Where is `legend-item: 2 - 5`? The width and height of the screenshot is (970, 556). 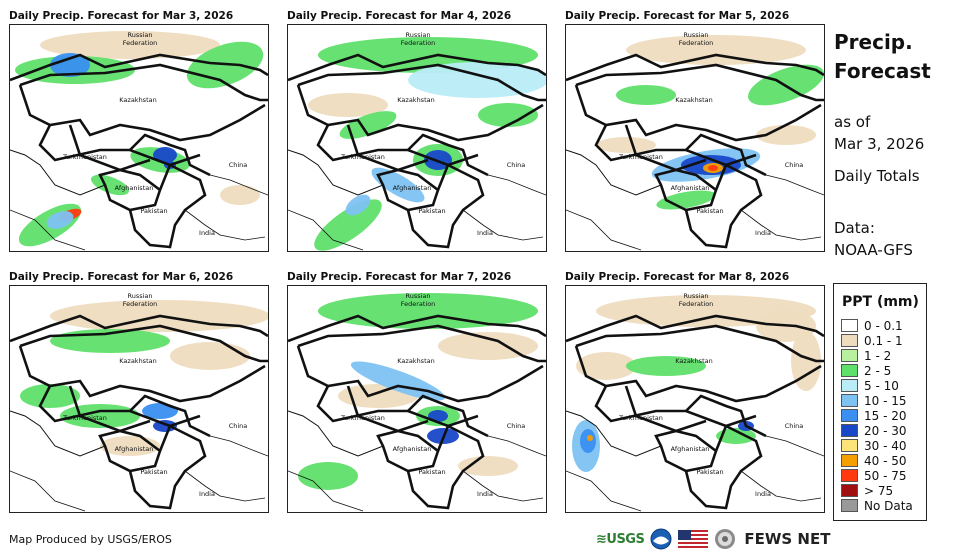 legend-item: 2 - 5 is located at coordinates (866, 371).